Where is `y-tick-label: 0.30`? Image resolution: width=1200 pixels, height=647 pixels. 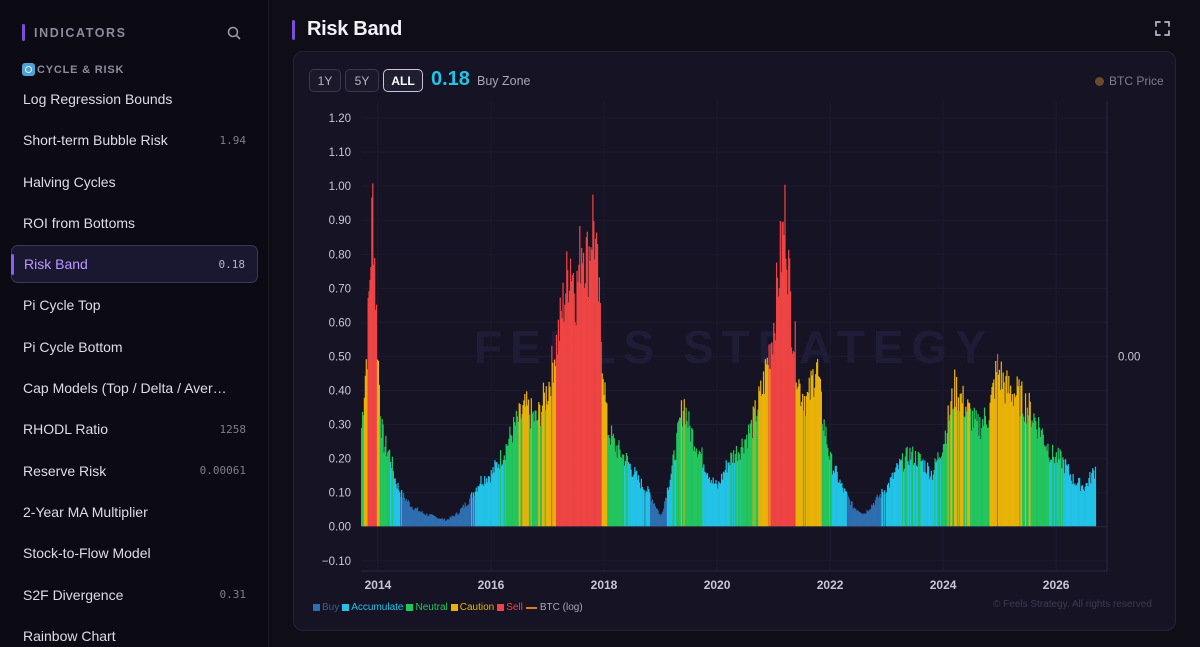 y-tick-label: 0.30 is located at coordinates (340, 426).